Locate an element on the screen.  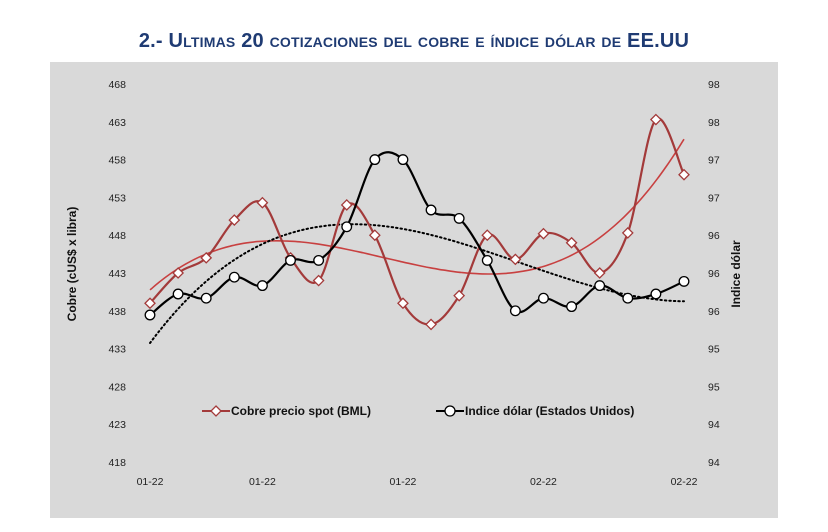
y-left-tick-label: 418 is located at coordinates (117, 463).